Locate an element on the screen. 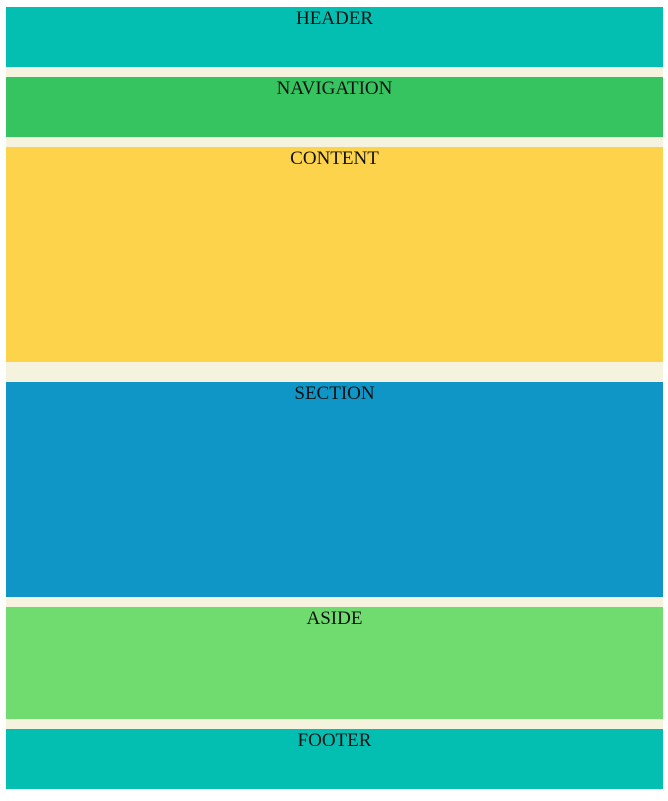 Image resolution: width=668 pixels, height=801 pixels. aside-label: ASIDE is located at coordinates (334, 618).